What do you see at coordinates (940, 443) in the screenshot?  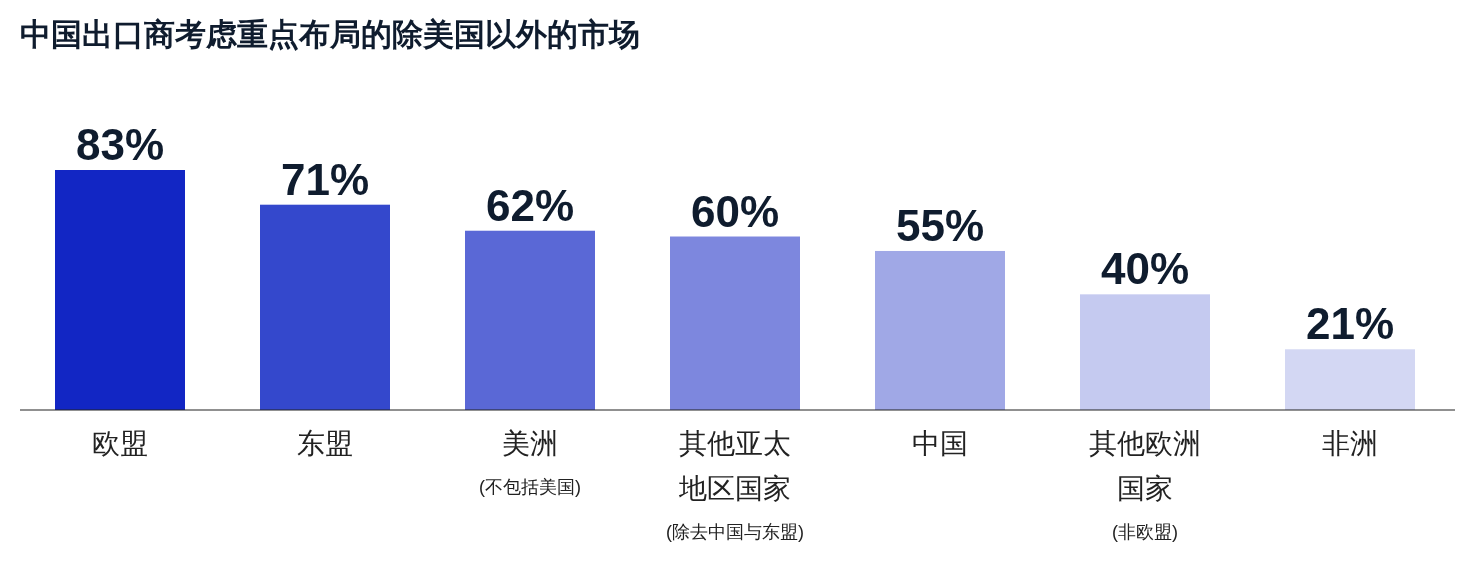 I see `x-tick-label: 中国` at bounding box center [940, 443].